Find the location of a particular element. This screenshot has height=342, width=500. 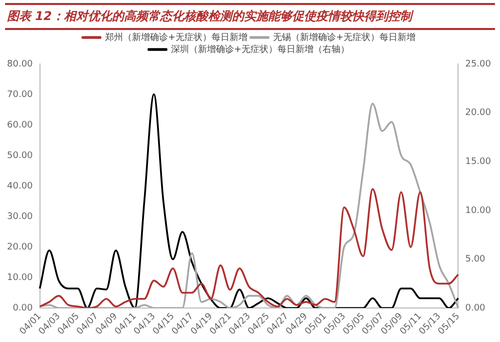

y2-tick-label: 5.00 is located at coordinates (475, 259).